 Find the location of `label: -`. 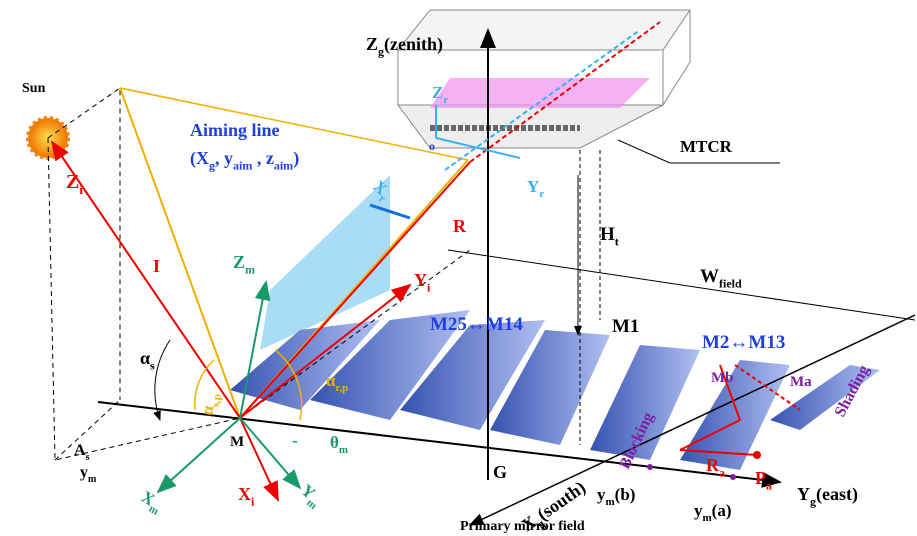

label: - is located at coordinates (295, 440).